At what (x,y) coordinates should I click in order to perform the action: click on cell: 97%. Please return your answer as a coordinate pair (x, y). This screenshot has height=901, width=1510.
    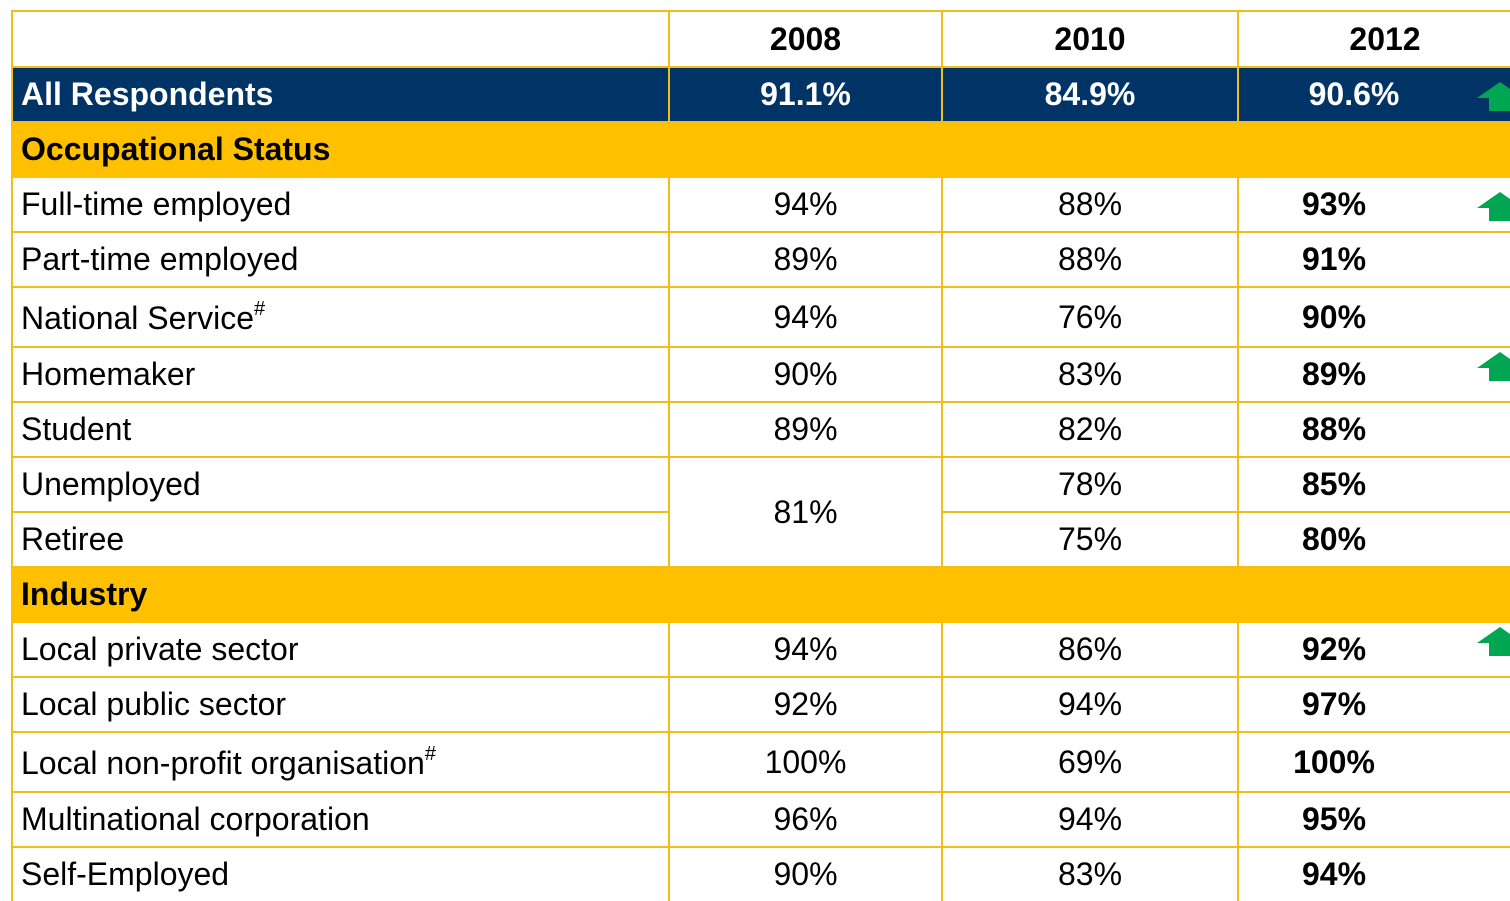
    Looking at the image, I should click on (1373, 704).